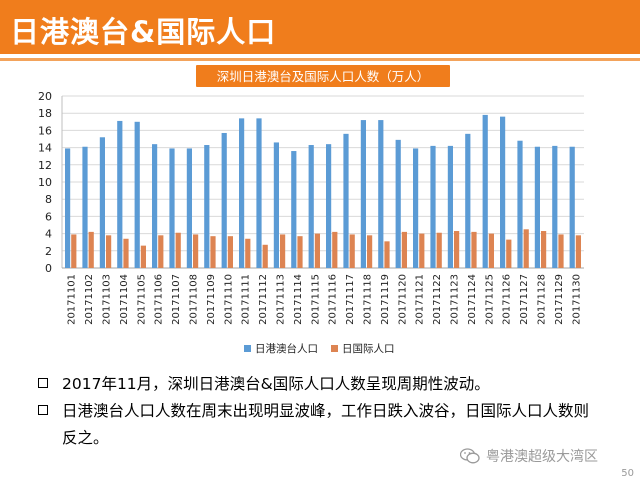 This screenshot has width=640, height=483. What do you see at coordinates (336, 384) in the screenshot?
I see `bullet-item: 2017年11月，深圳日港澳台&国际人口人数呈现周期性波动。` at bounding box center [336, 384].